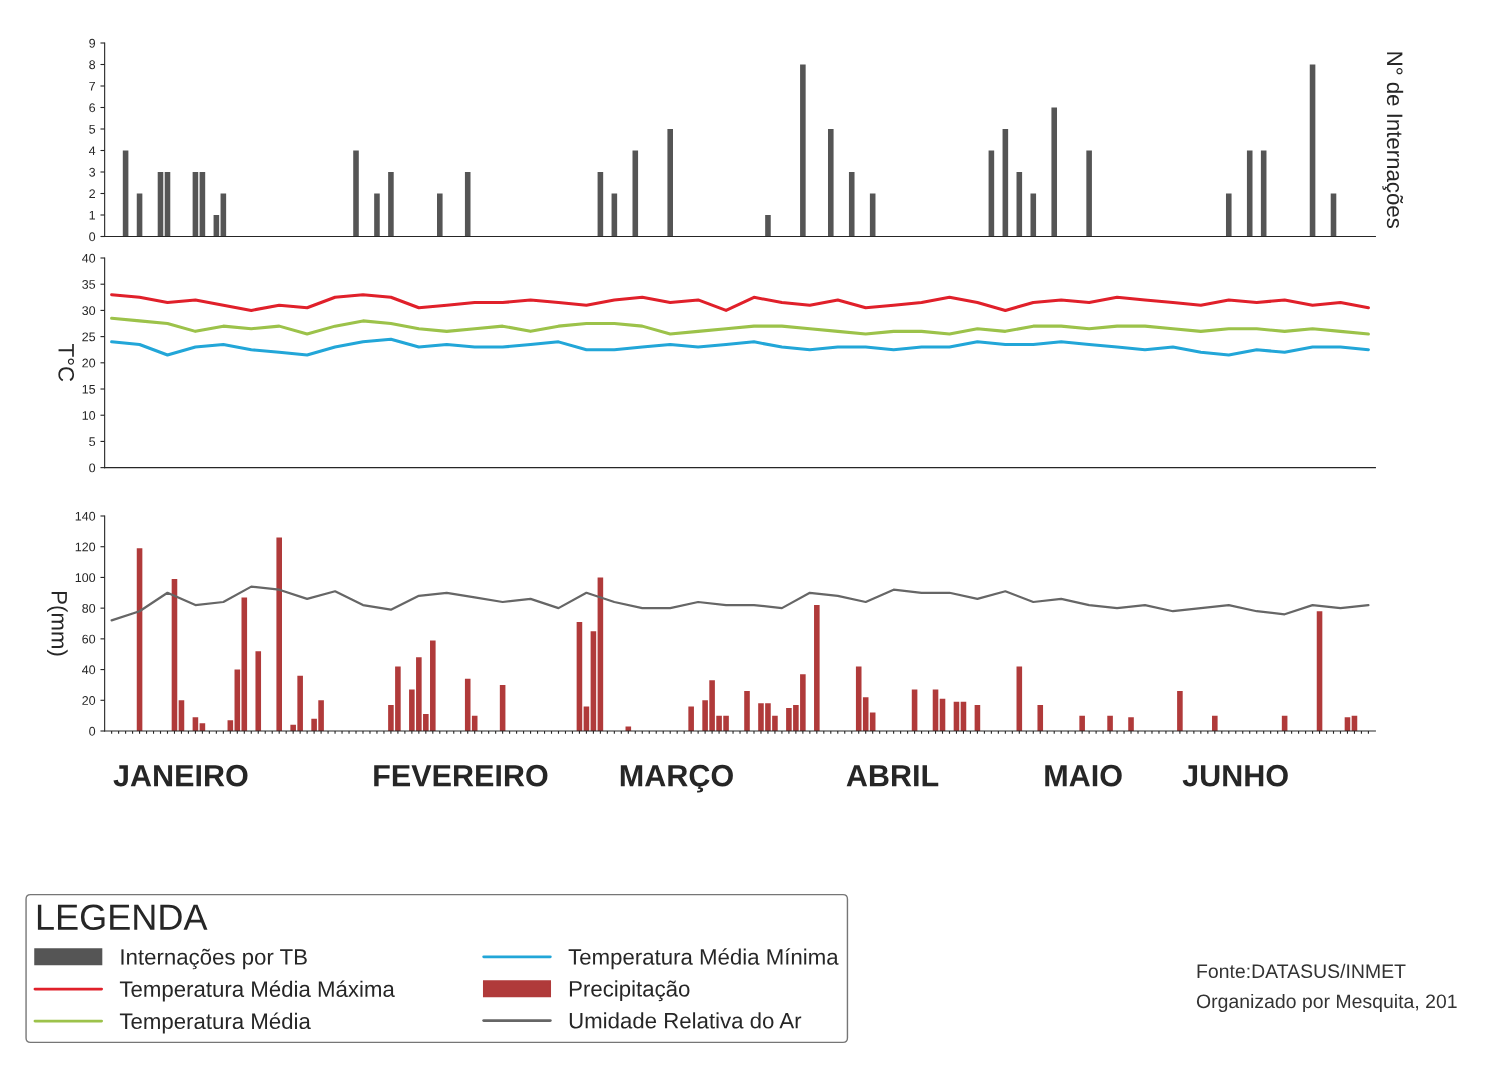 The width and height of the screenshot is (1495, 1075). What do you see at coordinates (66, 363) in the screenshot?
I see `y-axis-title: T°C` at bounding box center [66, 363].